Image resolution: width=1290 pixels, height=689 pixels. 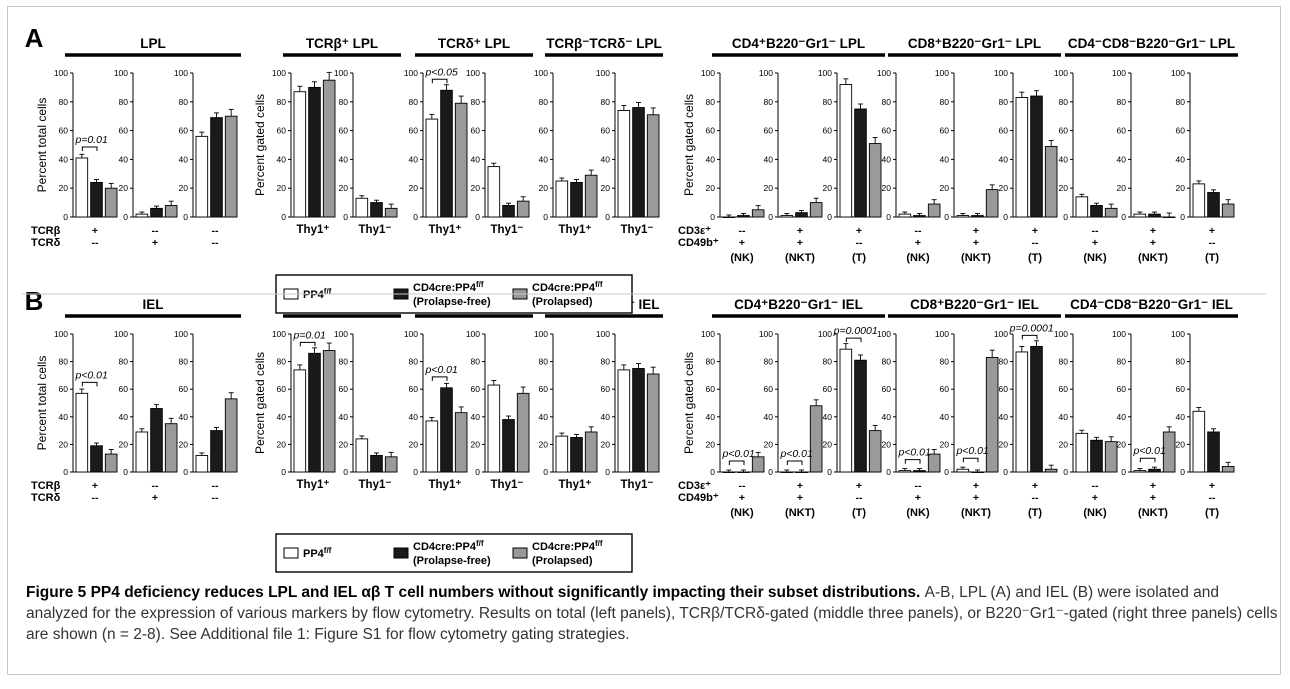 I want to click on category-label: (NK), so click(x=918, y=258).